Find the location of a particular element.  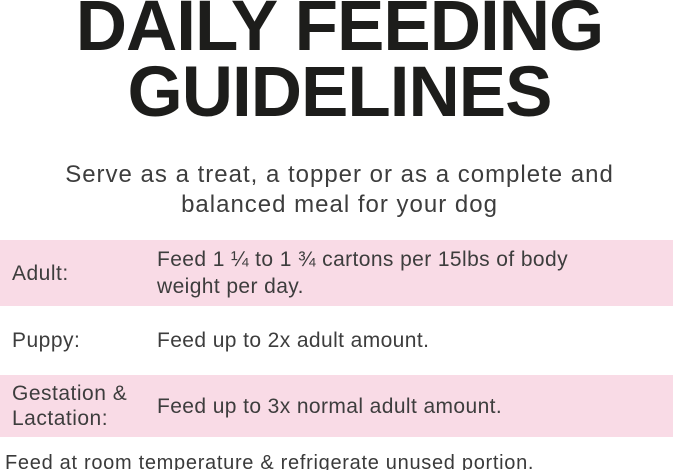

page-title-line2: GUIDELINES is located at coordinates (340, 92).